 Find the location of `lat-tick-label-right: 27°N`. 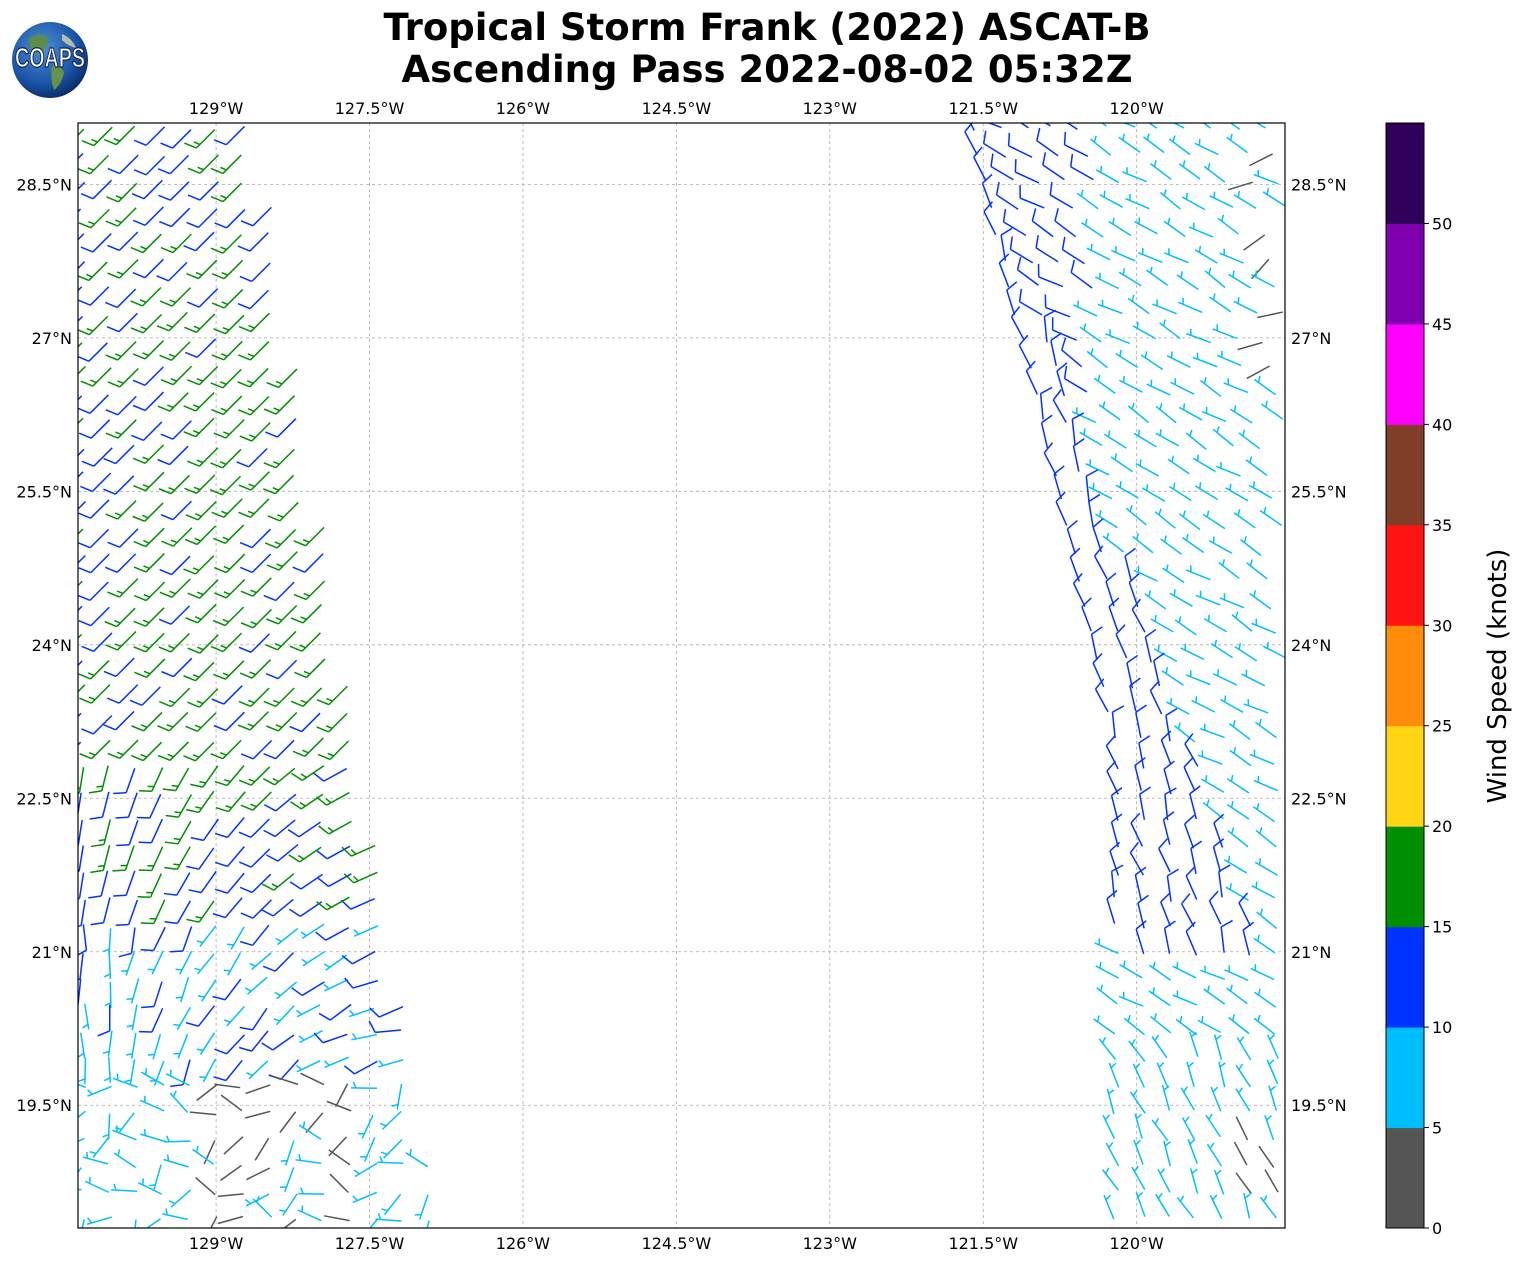

lat-tick-label-right: 27°N is located at coordinates (1311, 338).